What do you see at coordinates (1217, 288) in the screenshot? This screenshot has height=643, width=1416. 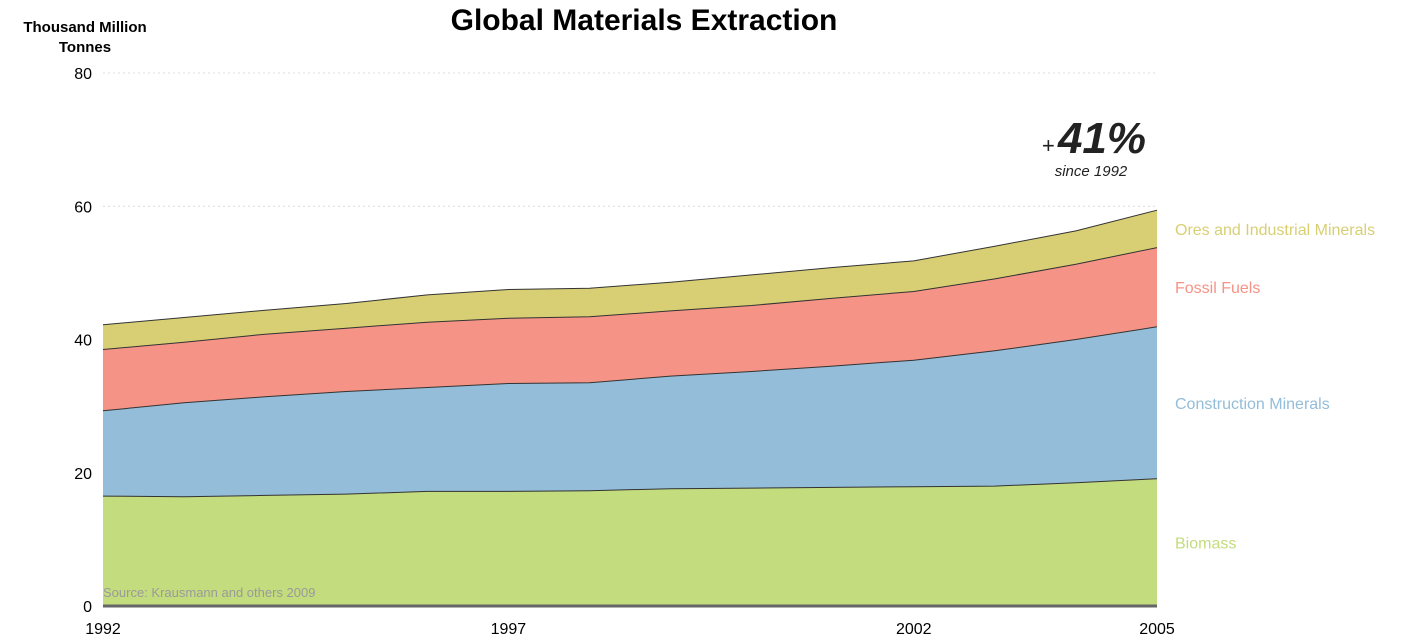 I see `series-label-fossil-fuels: Fossil Fuels` at bounding box center [1217, 288].